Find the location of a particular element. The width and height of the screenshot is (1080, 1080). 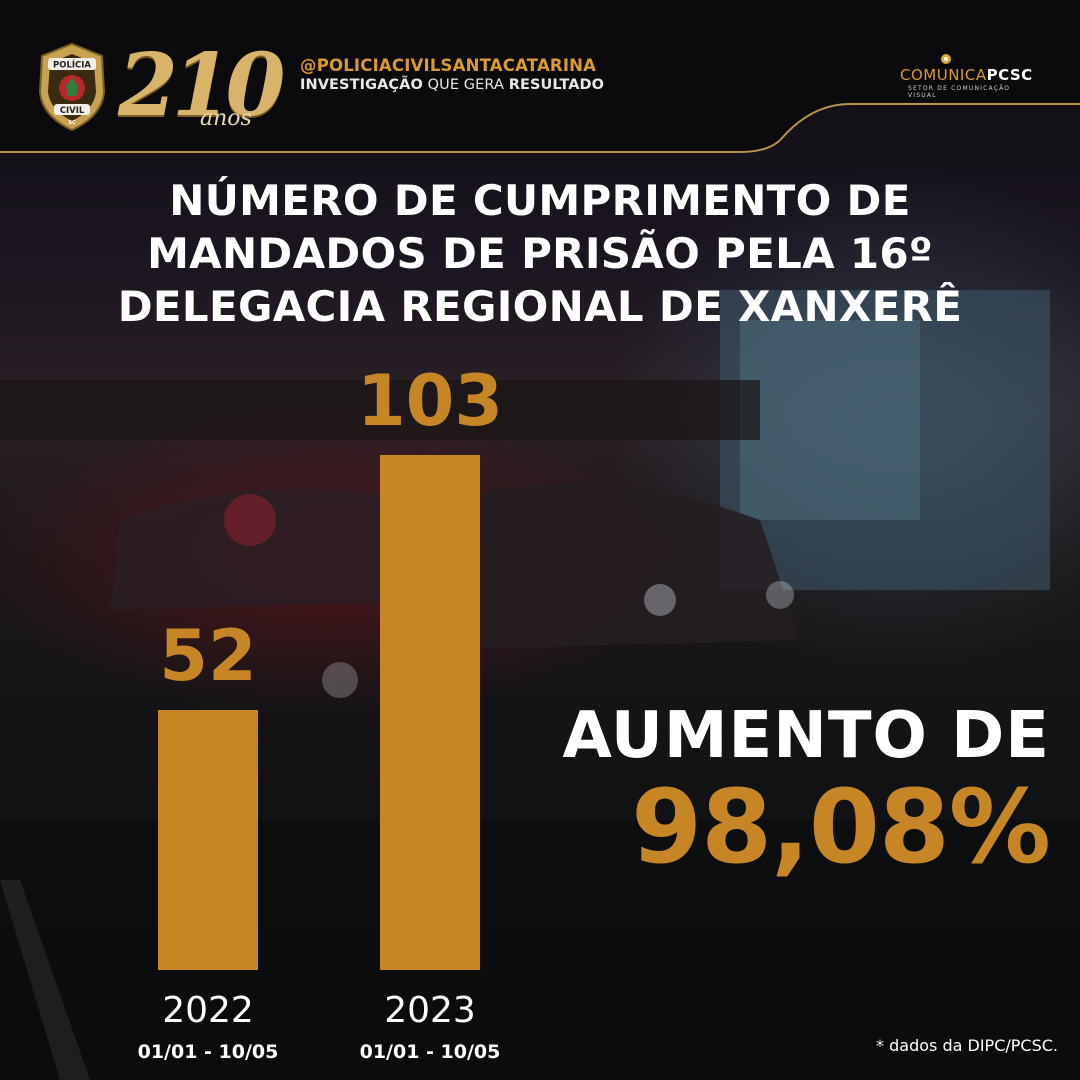

category-label-2022: 2022 is located at coordinates (208, 1010).